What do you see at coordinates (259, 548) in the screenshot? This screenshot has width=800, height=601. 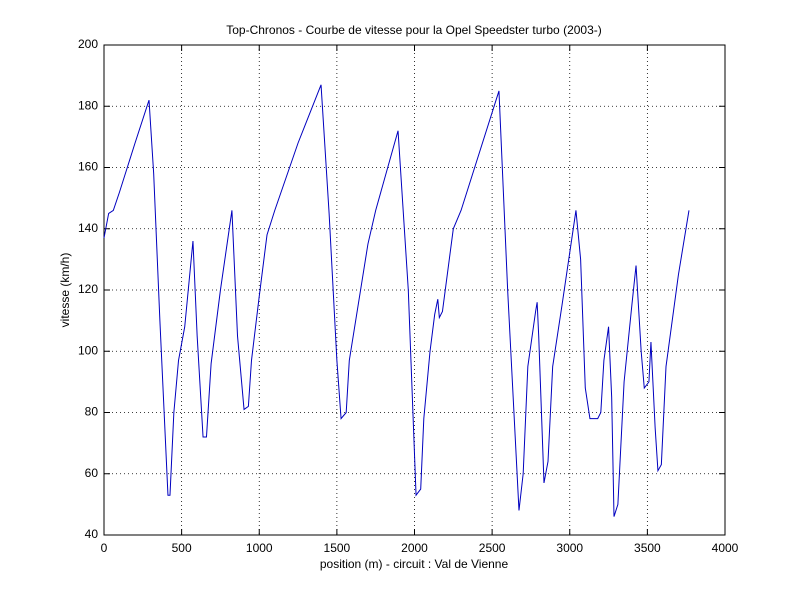 I see `x-tick-label: 1000` at bounding box center [259, 548].